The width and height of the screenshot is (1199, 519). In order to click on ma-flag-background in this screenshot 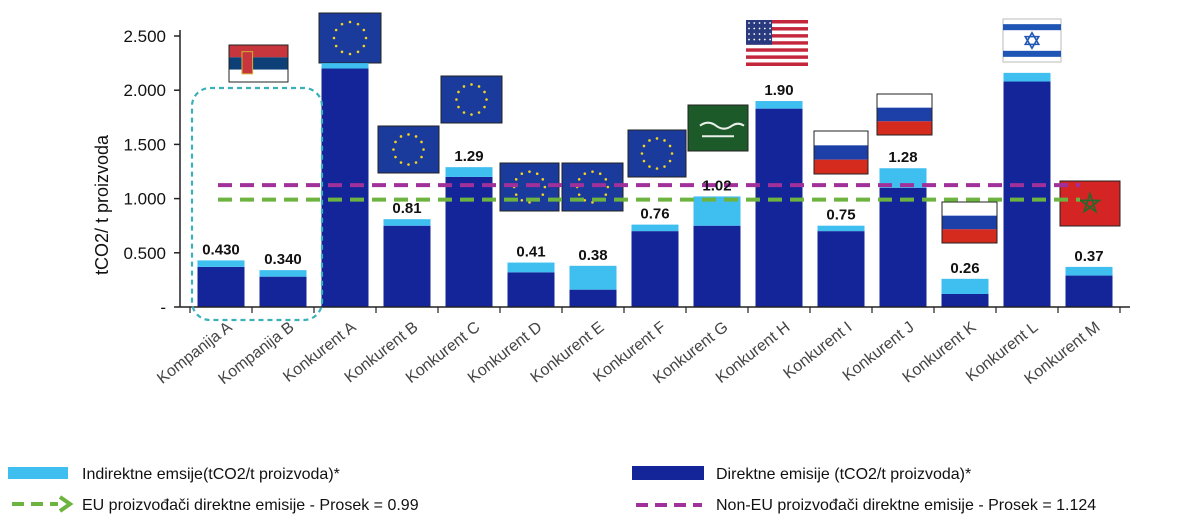, I will do `click(1090, 203)`.